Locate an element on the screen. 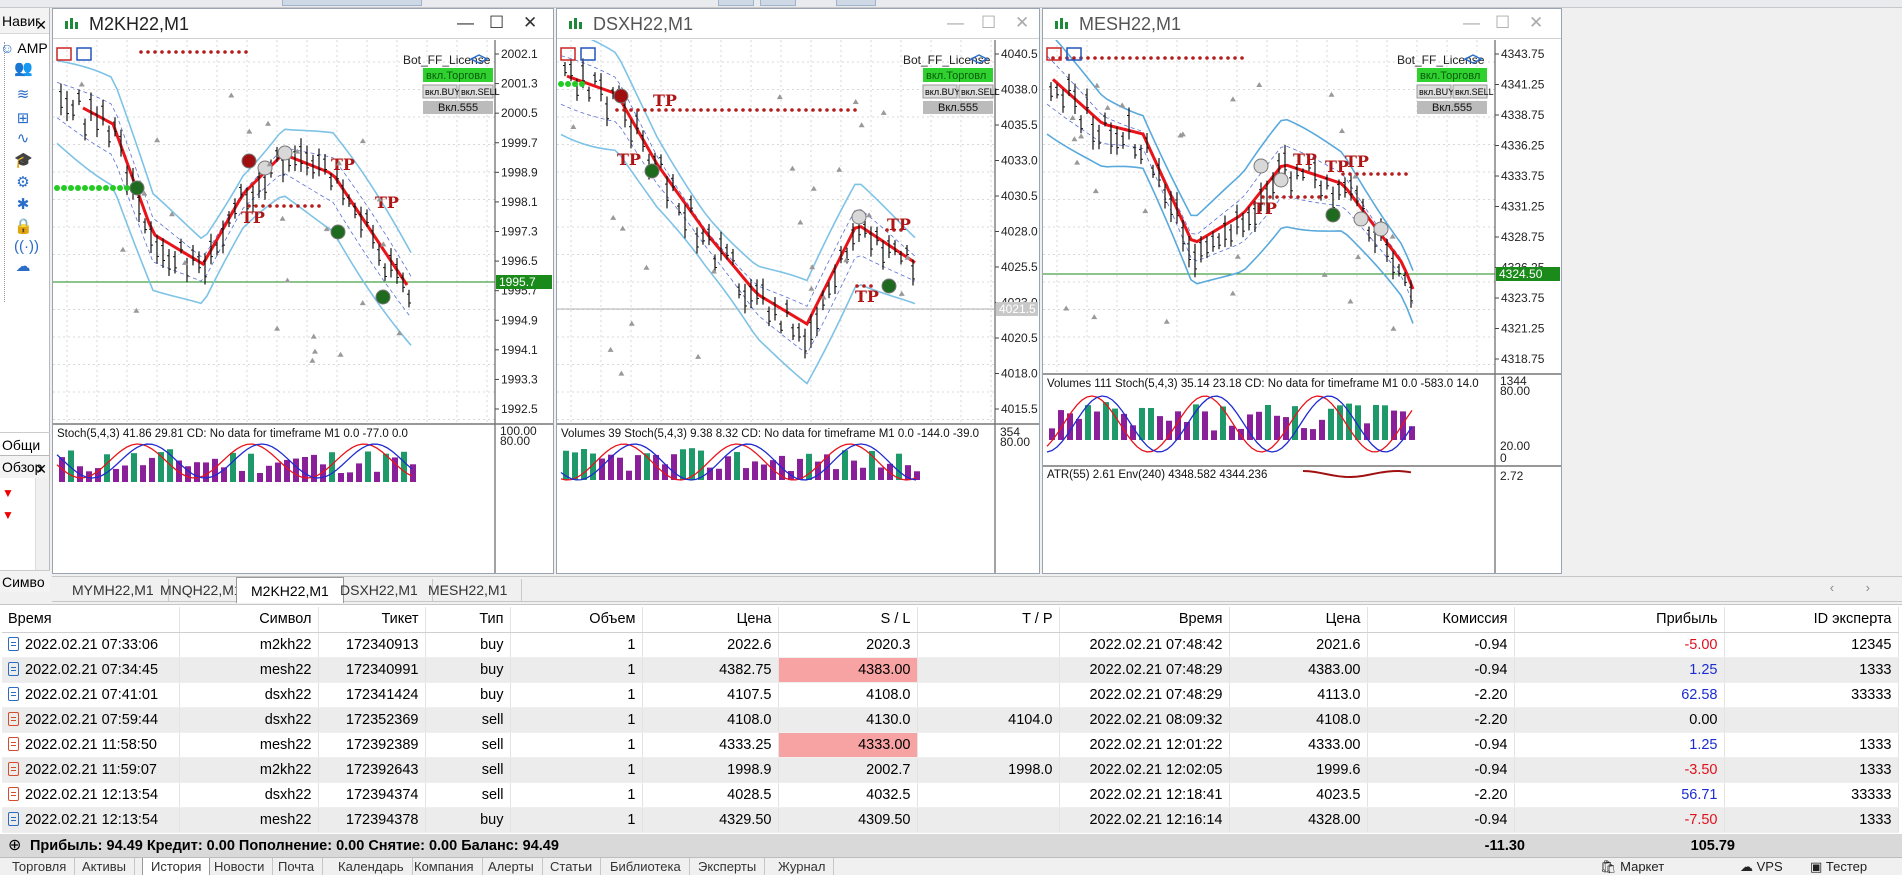  tab-general: Общи is located at coordinates (25, 444).